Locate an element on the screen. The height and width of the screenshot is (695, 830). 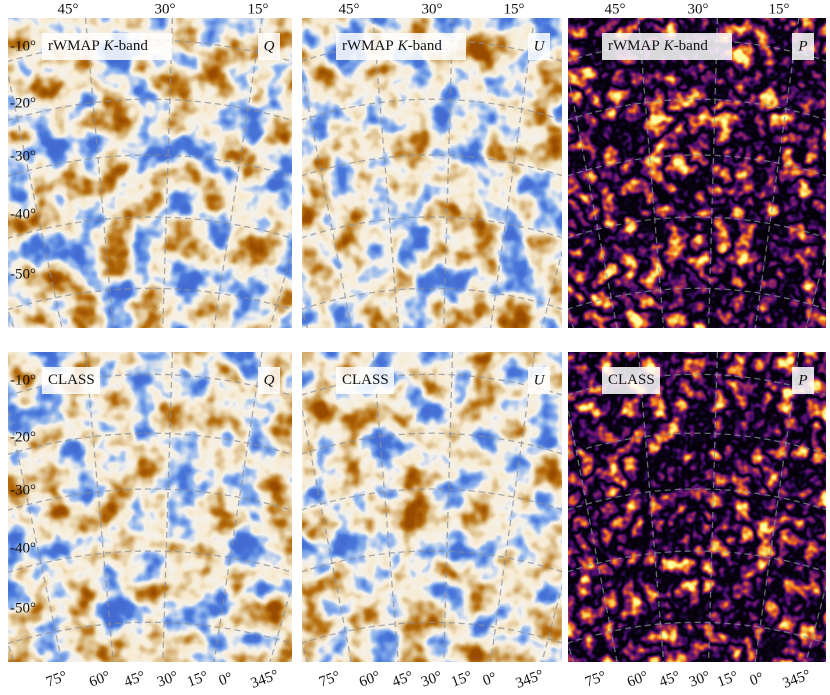
stokes-label: U is located at coordinates (540, 380).